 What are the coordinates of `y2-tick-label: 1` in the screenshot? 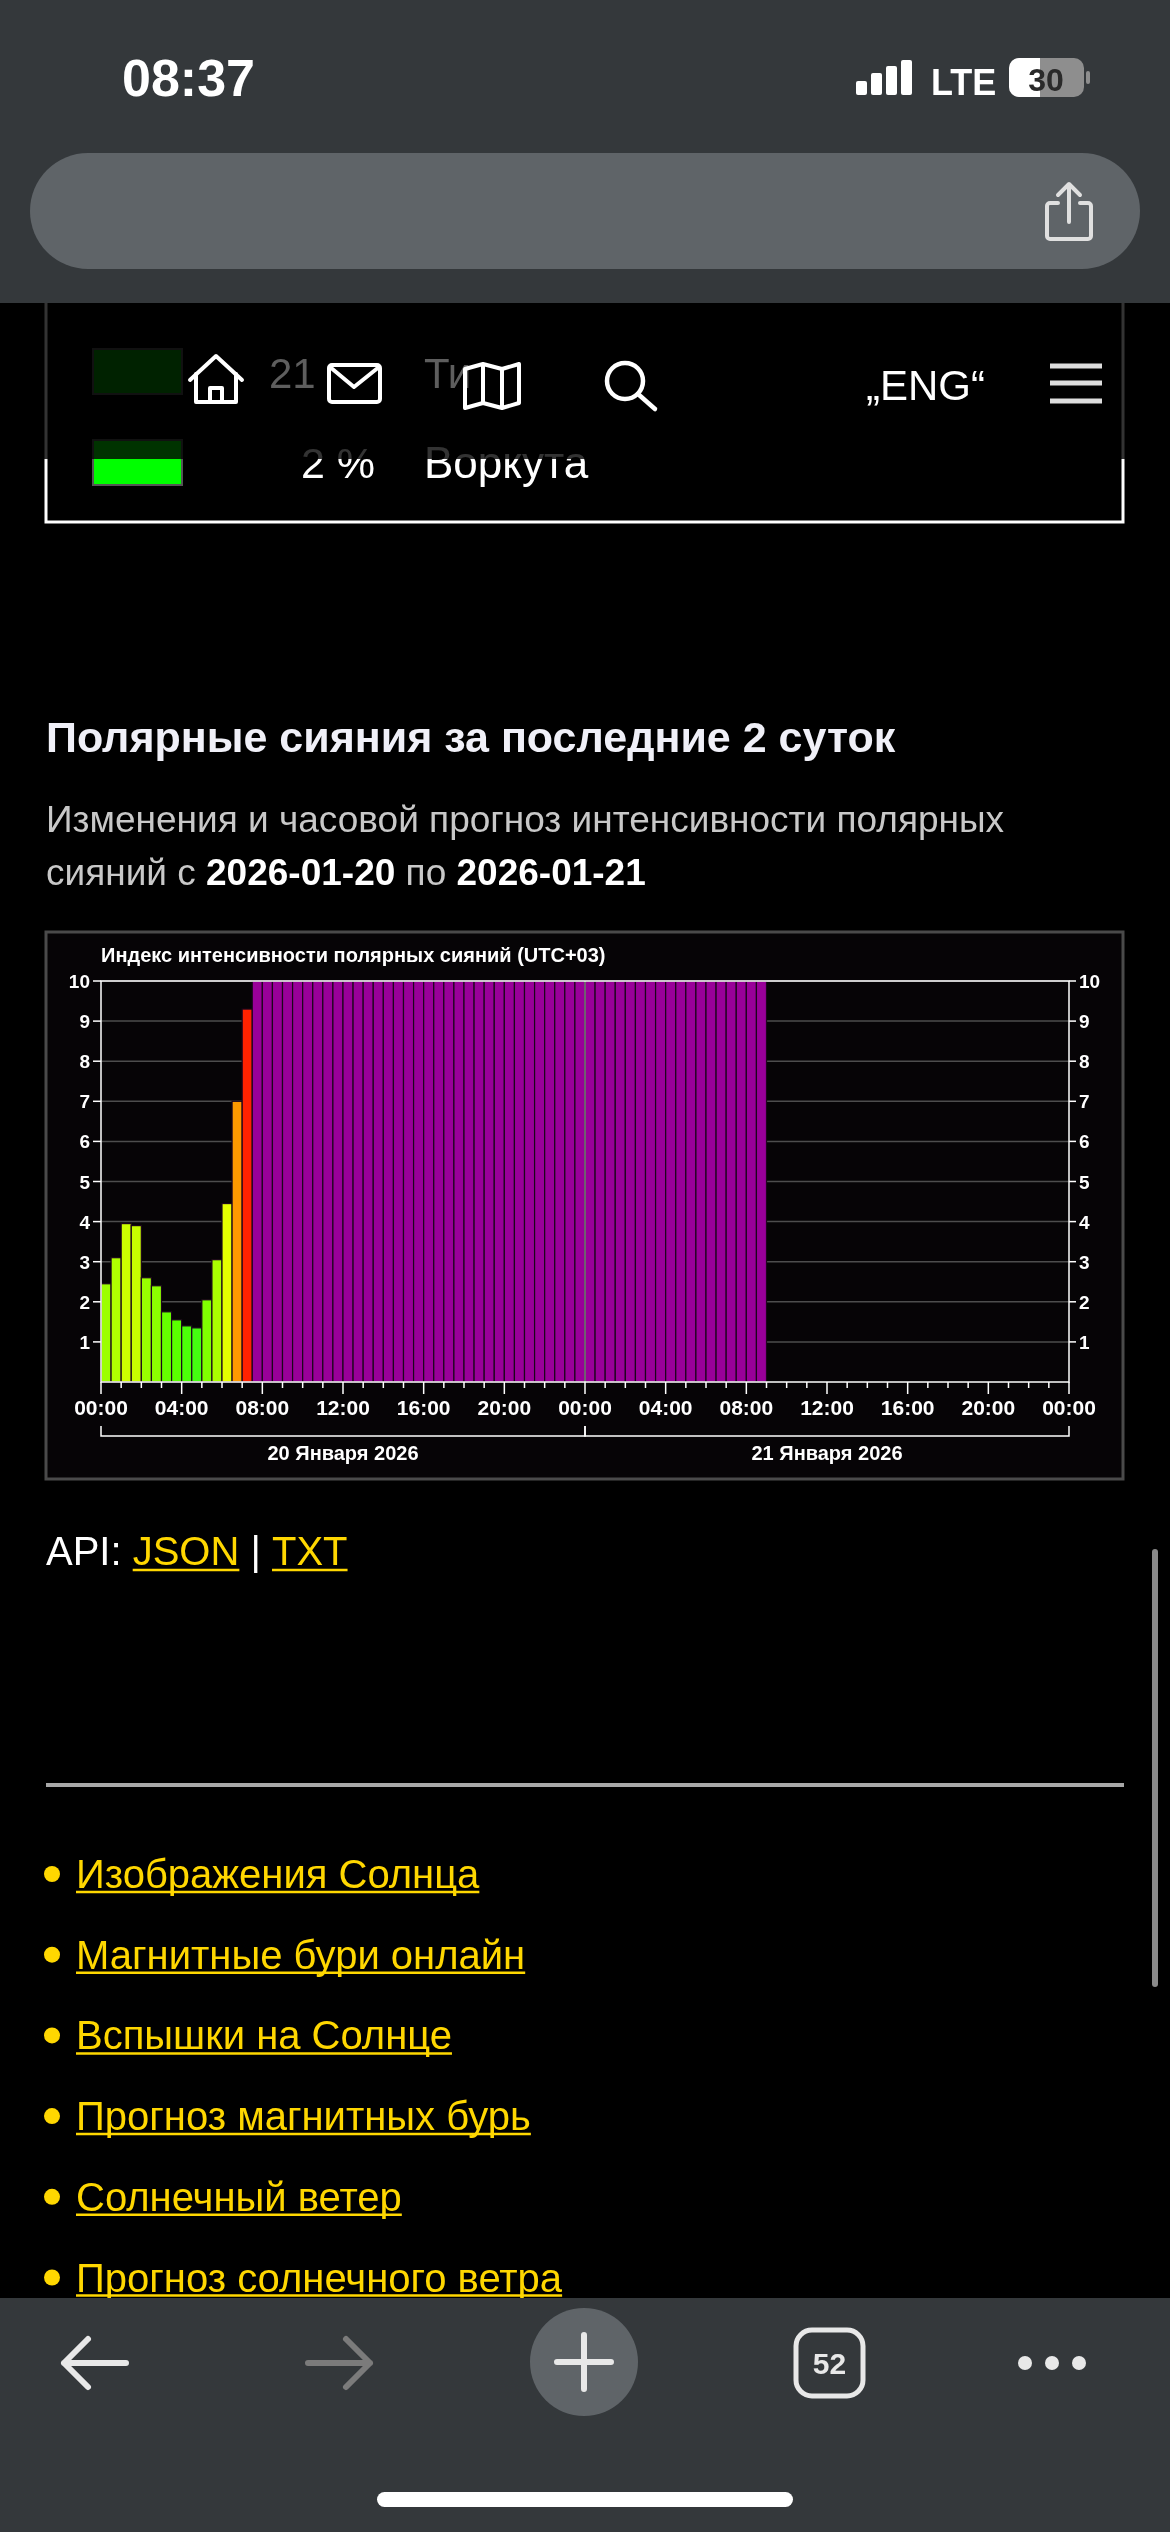 It's located at (1084, 1342).